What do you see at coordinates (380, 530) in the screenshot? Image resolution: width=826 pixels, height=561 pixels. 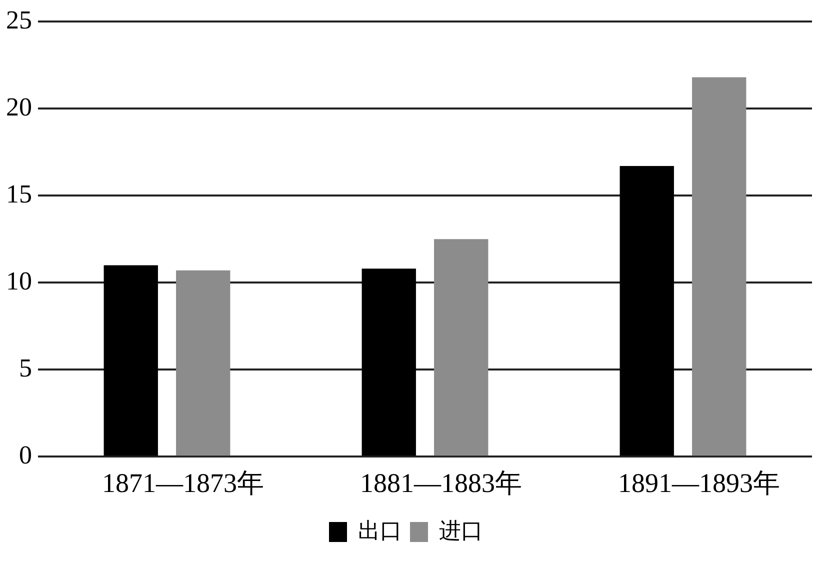 I see `legend-label: 出口` at bounding box center [380, 530].